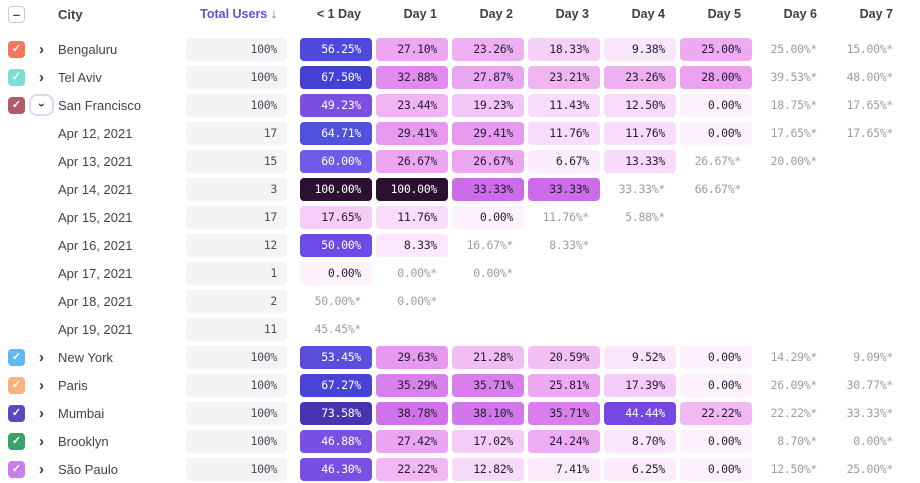 The width and height of the screenshot is (920, 483). Describe the element at coordinates (41, 105) in the screenshot. I see `collapse-row-button: ›` at that location.